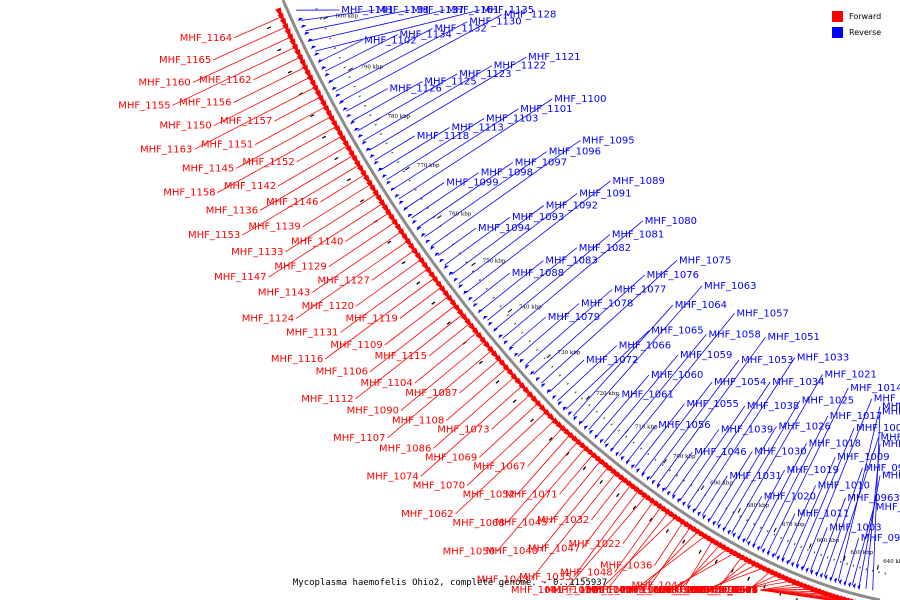  Describe the element at coordinates (705, 260) in the screenshot. I see `reverse-gene-label: MHF_1075` at that location.